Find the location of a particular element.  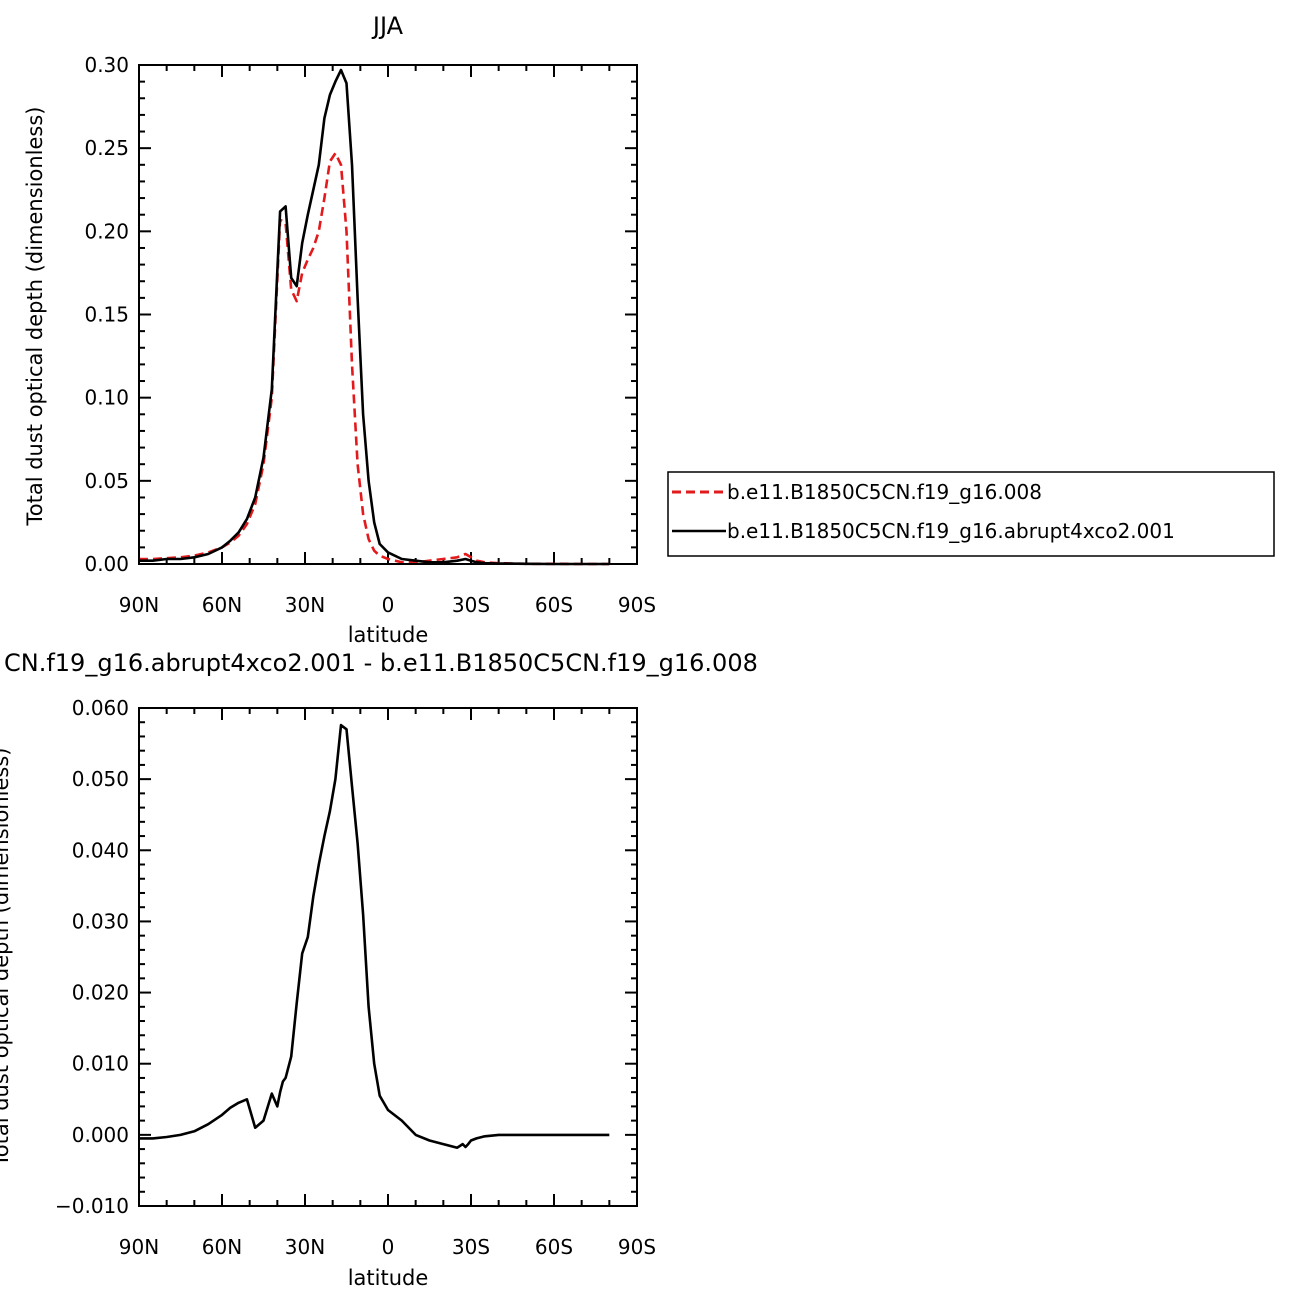

top-x-tick-label: 60S is located at coordinates (554, 605).